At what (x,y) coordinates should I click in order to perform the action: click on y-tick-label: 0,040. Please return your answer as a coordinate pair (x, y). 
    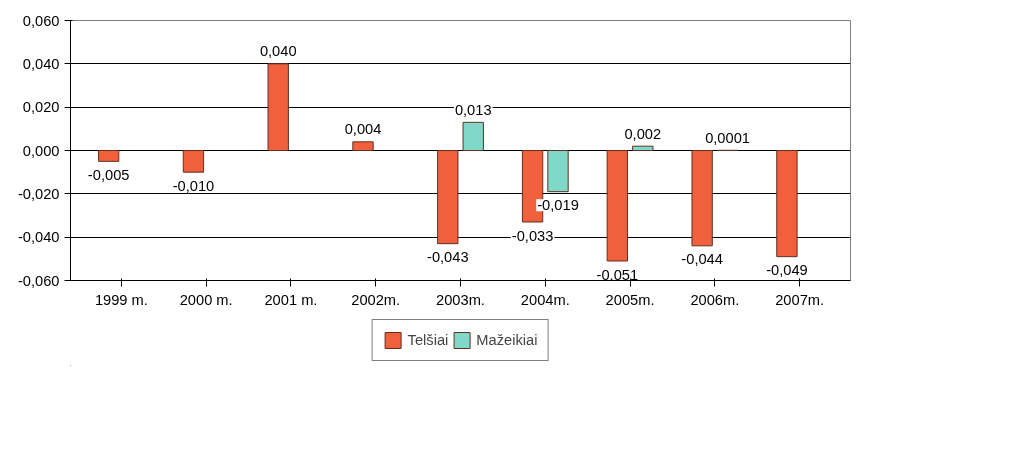
    Looking at the image, I should click on (41, 63).